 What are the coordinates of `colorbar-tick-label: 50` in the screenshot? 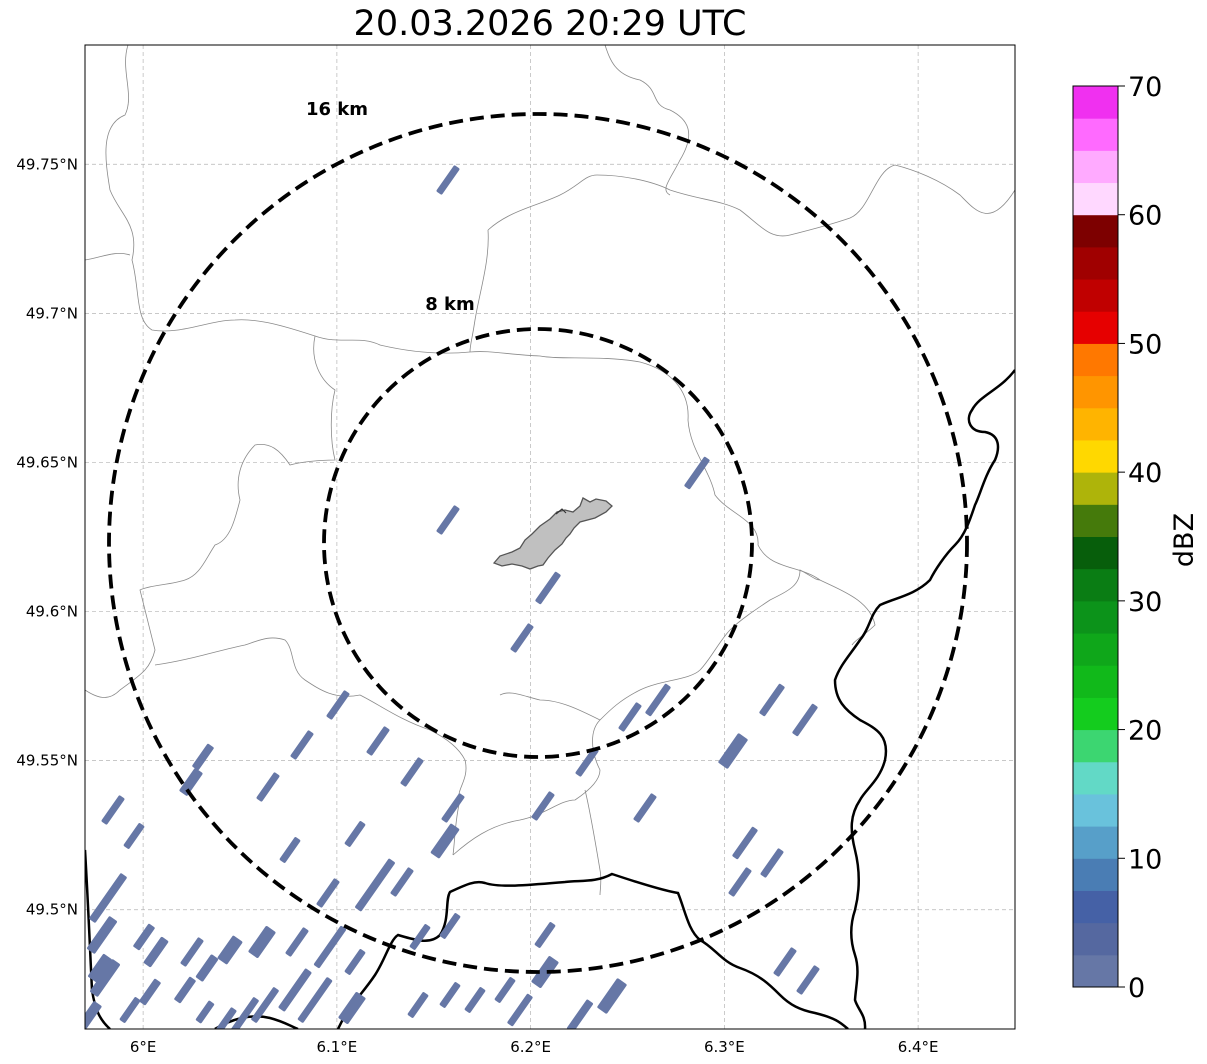 It's located at (1145, 344).